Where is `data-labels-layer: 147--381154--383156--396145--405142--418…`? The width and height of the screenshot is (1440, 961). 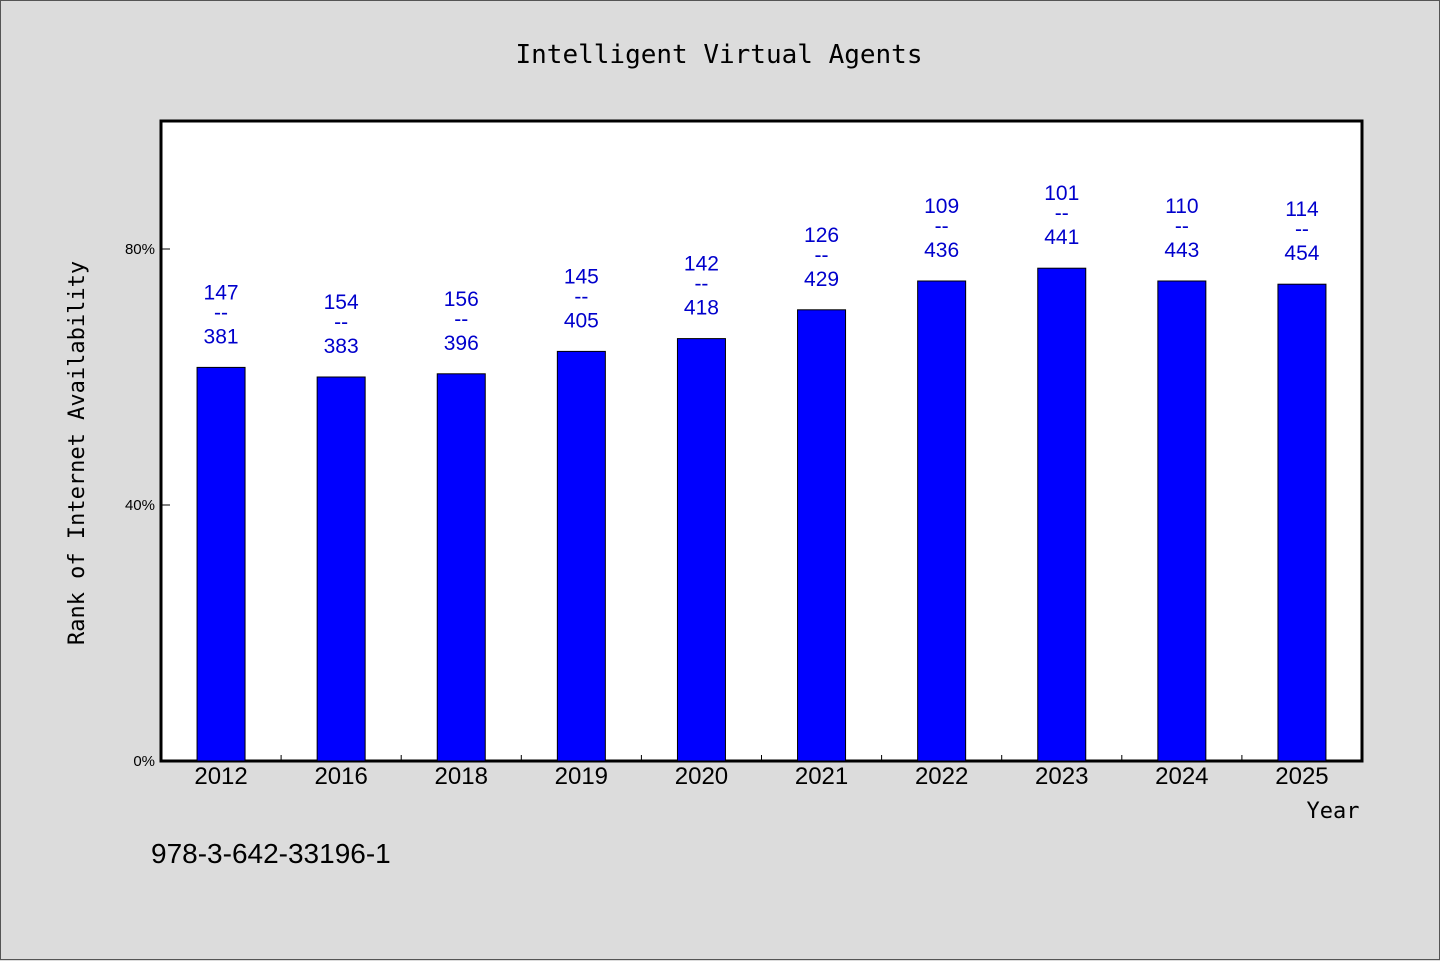
data-labels-layer: 147--381154--383156--396145--405142--418… is located at coordinates (762, 270).